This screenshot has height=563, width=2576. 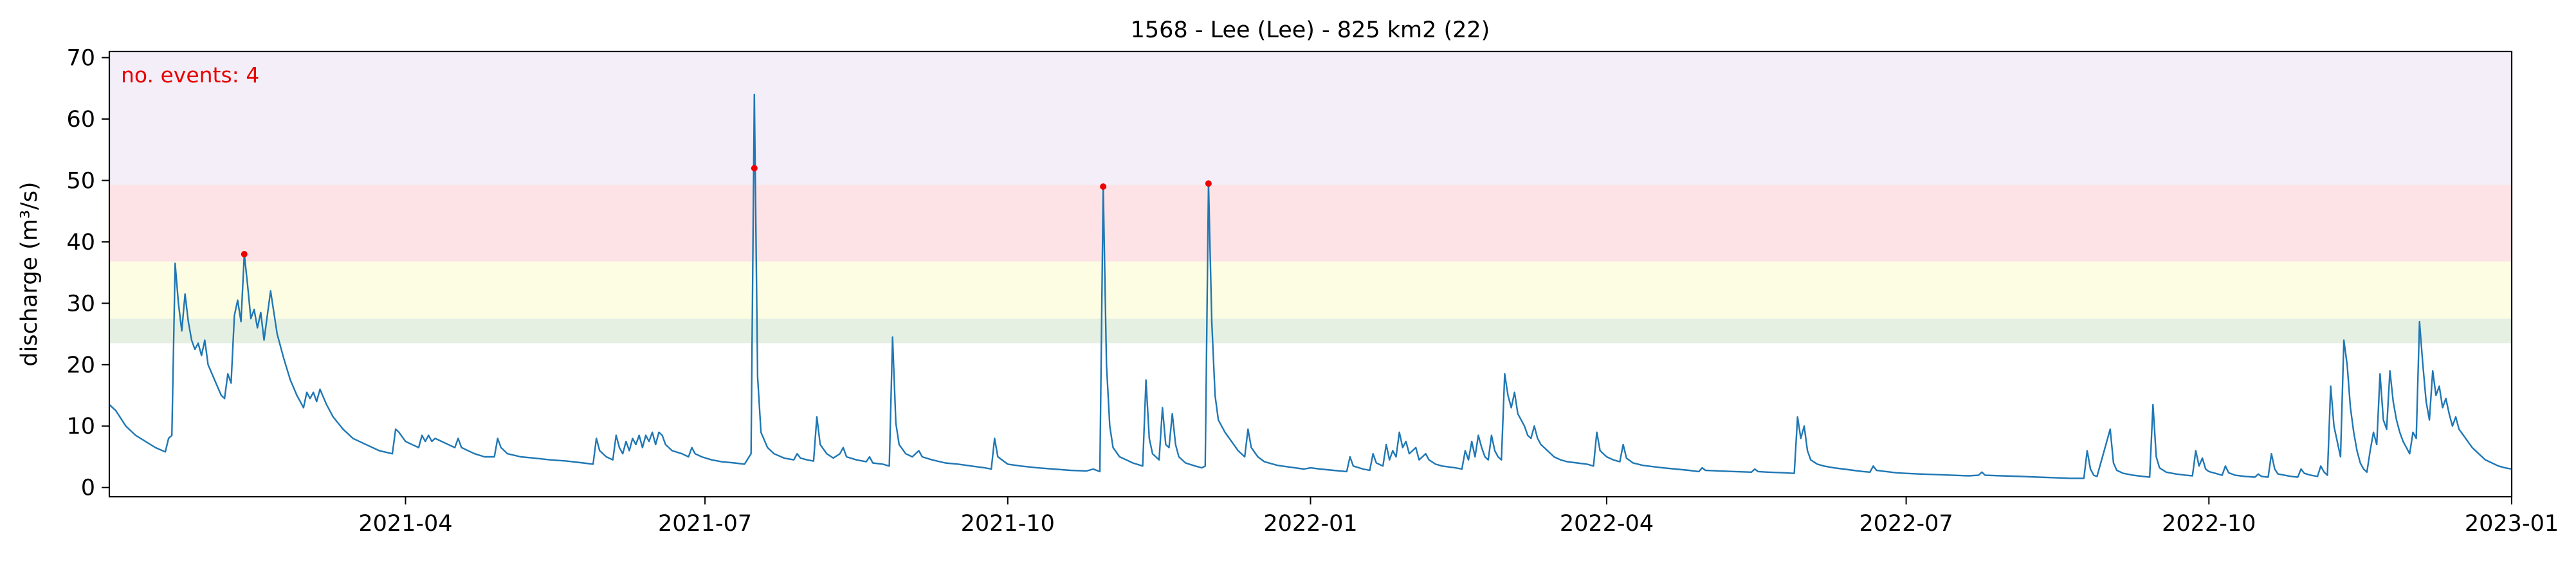 What do you see at coordinates (705, 524) in the screenshot?
I see `x-tick-label-2021-07: 2021-07` at bounding box center [705, 524].